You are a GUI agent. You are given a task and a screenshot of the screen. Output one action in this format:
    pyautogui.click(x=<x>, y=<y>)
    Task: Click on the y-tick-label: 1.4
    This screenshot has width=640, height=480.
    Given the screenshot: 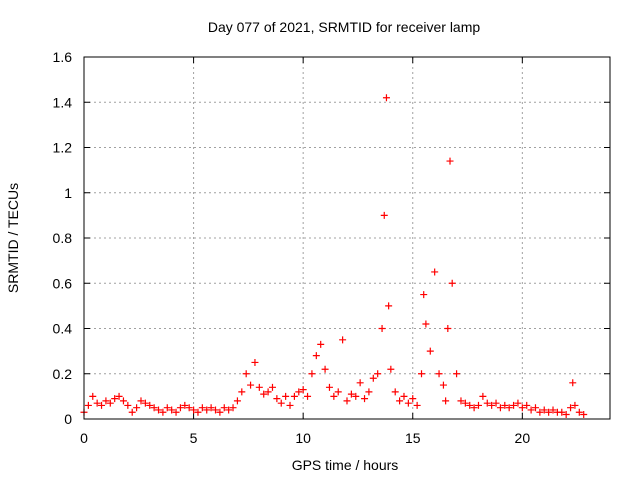 What is the action you would take?
    pyautogui.click(x=63, y=102)
    